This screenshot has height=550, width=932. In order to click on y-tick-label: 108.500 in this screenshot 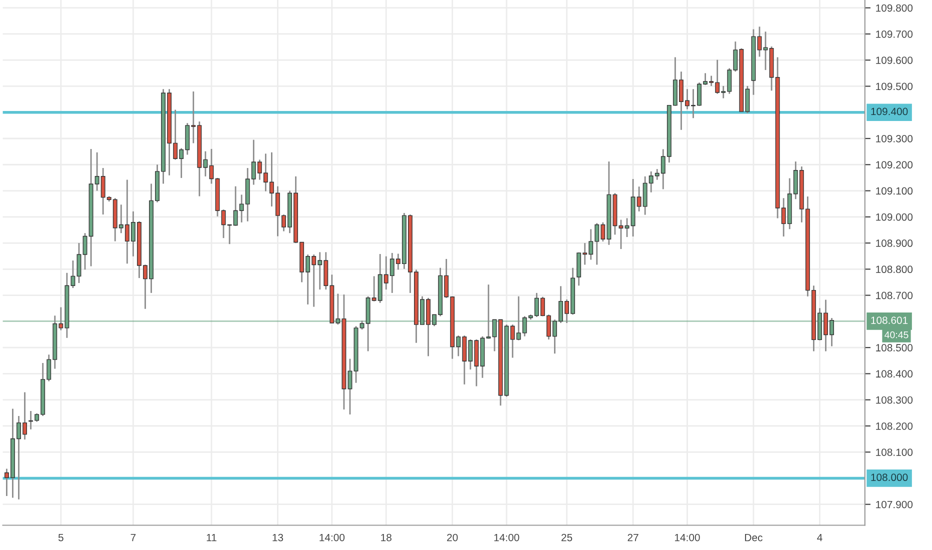, I will do `click(894, 348)`.